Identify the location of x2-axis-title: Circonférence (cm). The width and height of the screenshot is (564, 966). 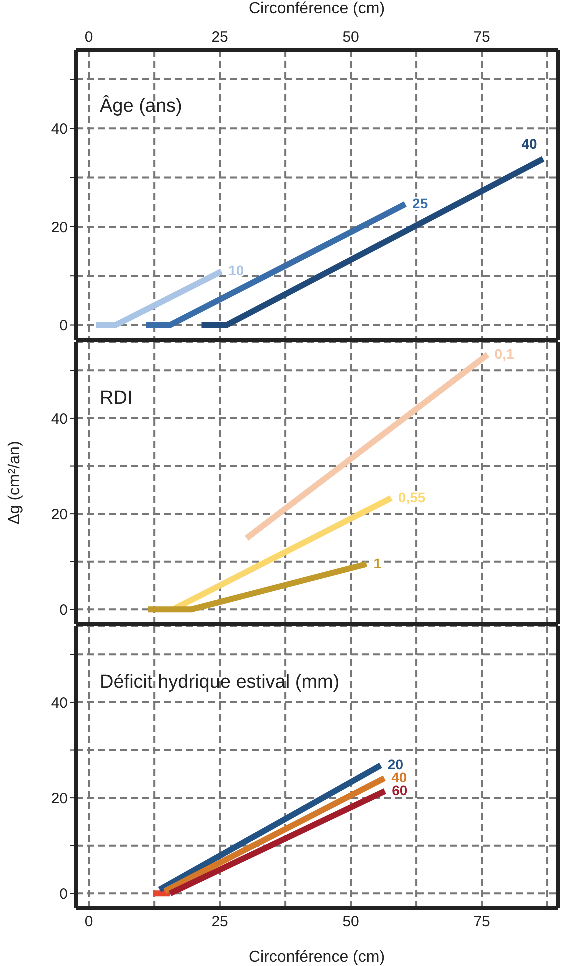
(317, 9).